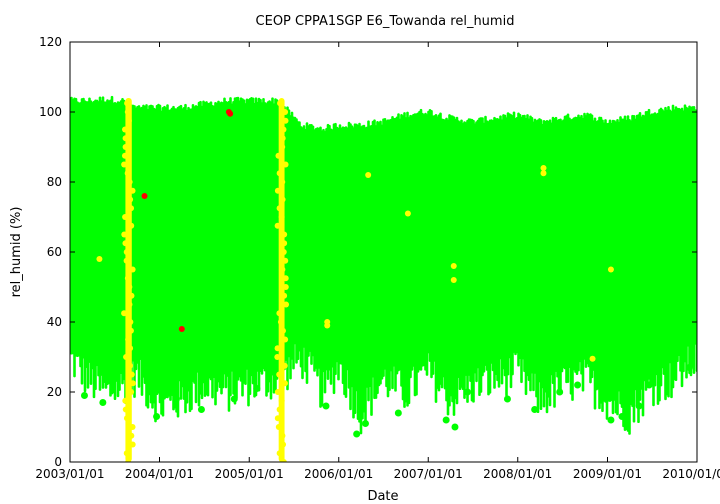  I want to click on x-tick-label: 2009/01/01, so click(607, 474).